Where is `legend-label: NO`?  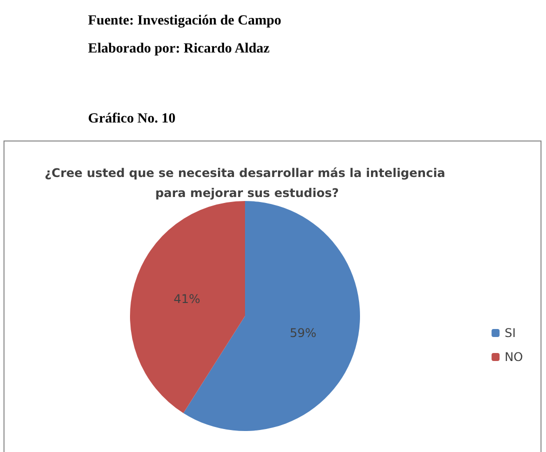
legend-label: NO is located at coordinates (513, 357).